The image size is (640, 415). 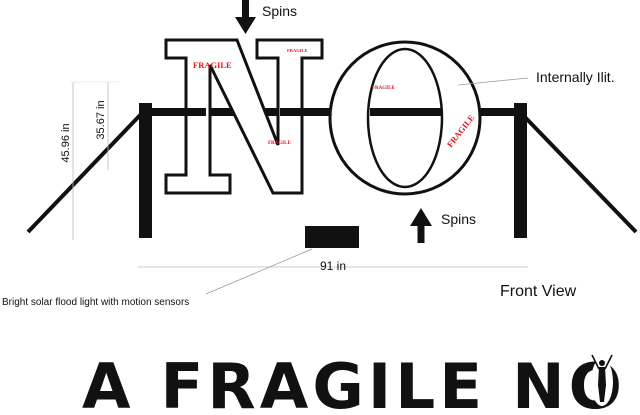 I want to click on spins-down-arrow-icon, so click(x=245, y=17).